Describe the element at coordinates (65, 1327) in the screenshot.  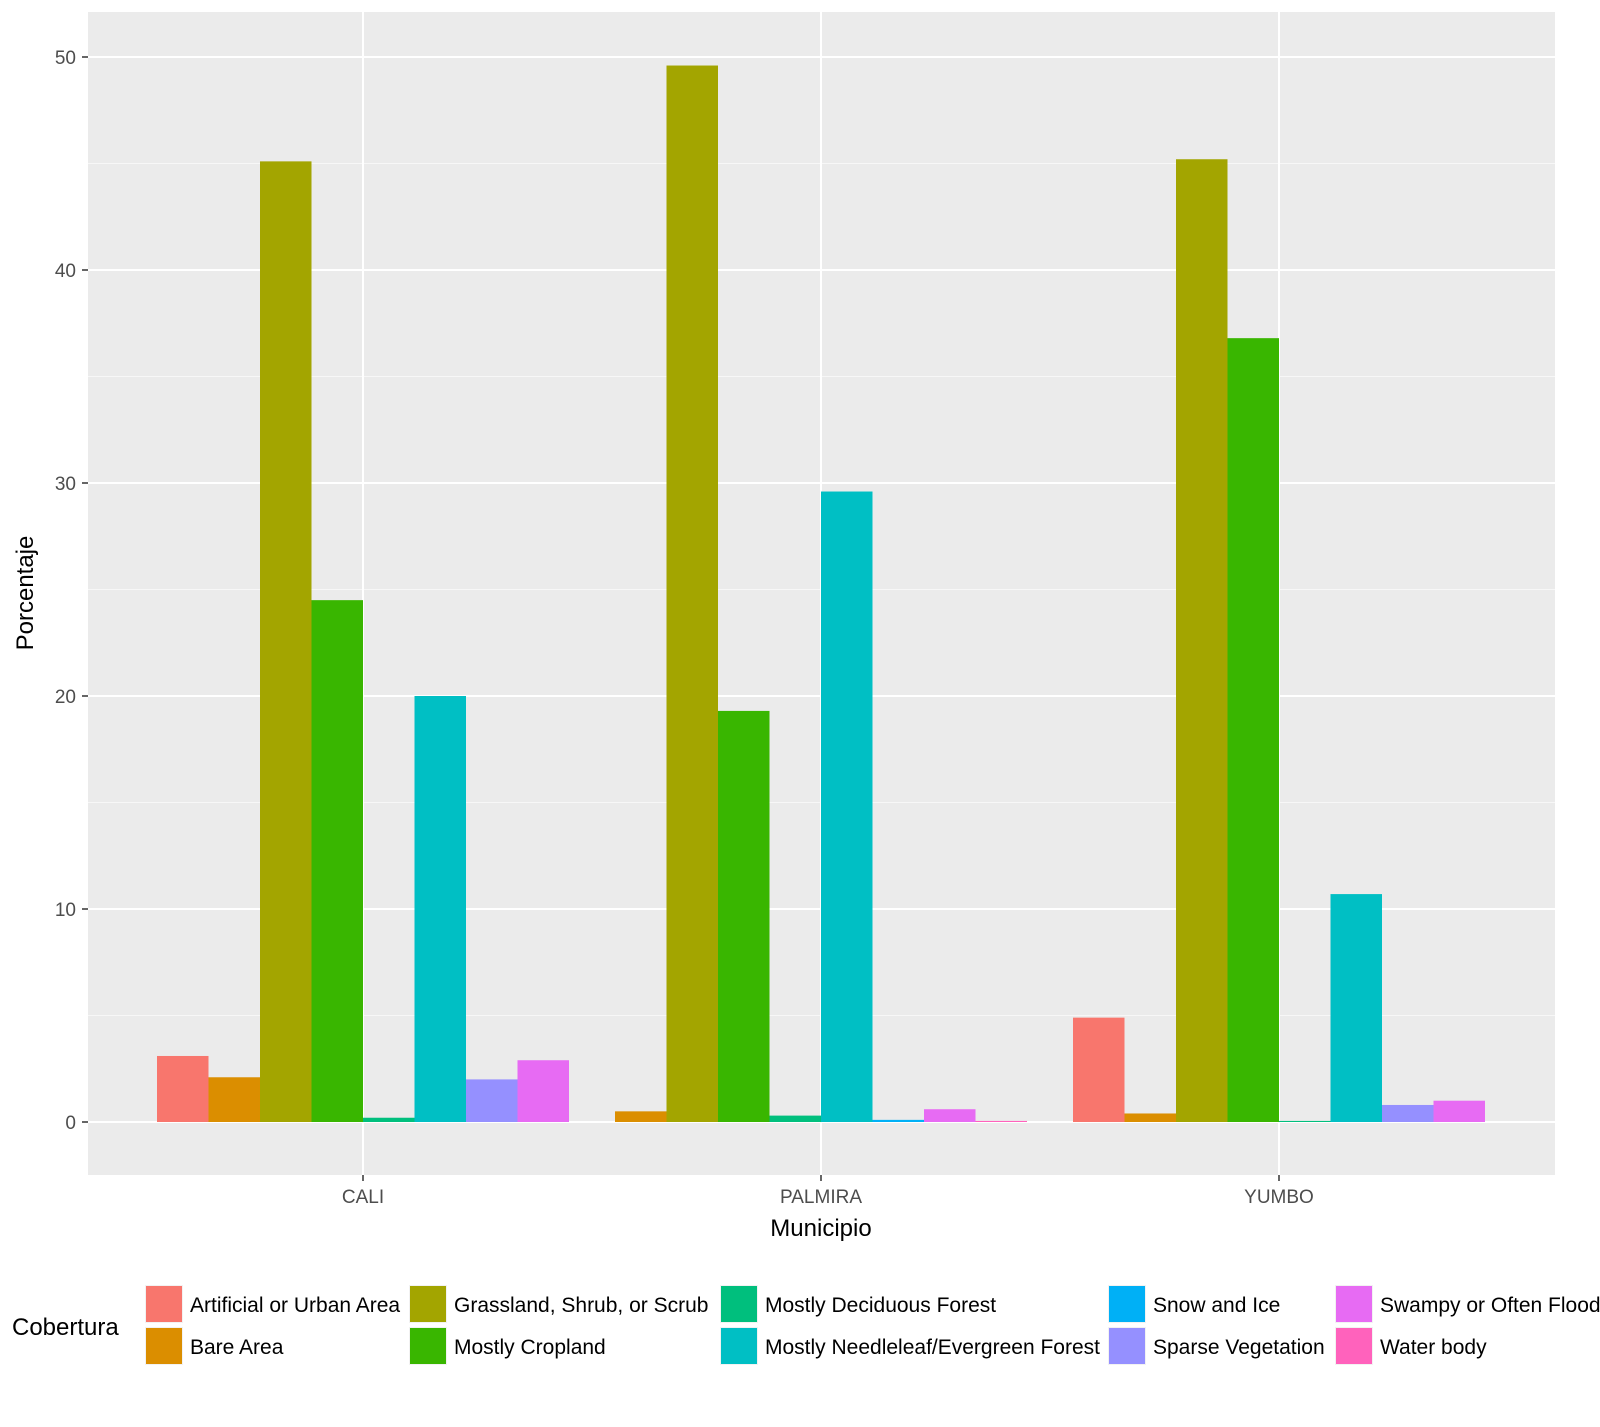
I see `legend-title: Cobertura` at that location.